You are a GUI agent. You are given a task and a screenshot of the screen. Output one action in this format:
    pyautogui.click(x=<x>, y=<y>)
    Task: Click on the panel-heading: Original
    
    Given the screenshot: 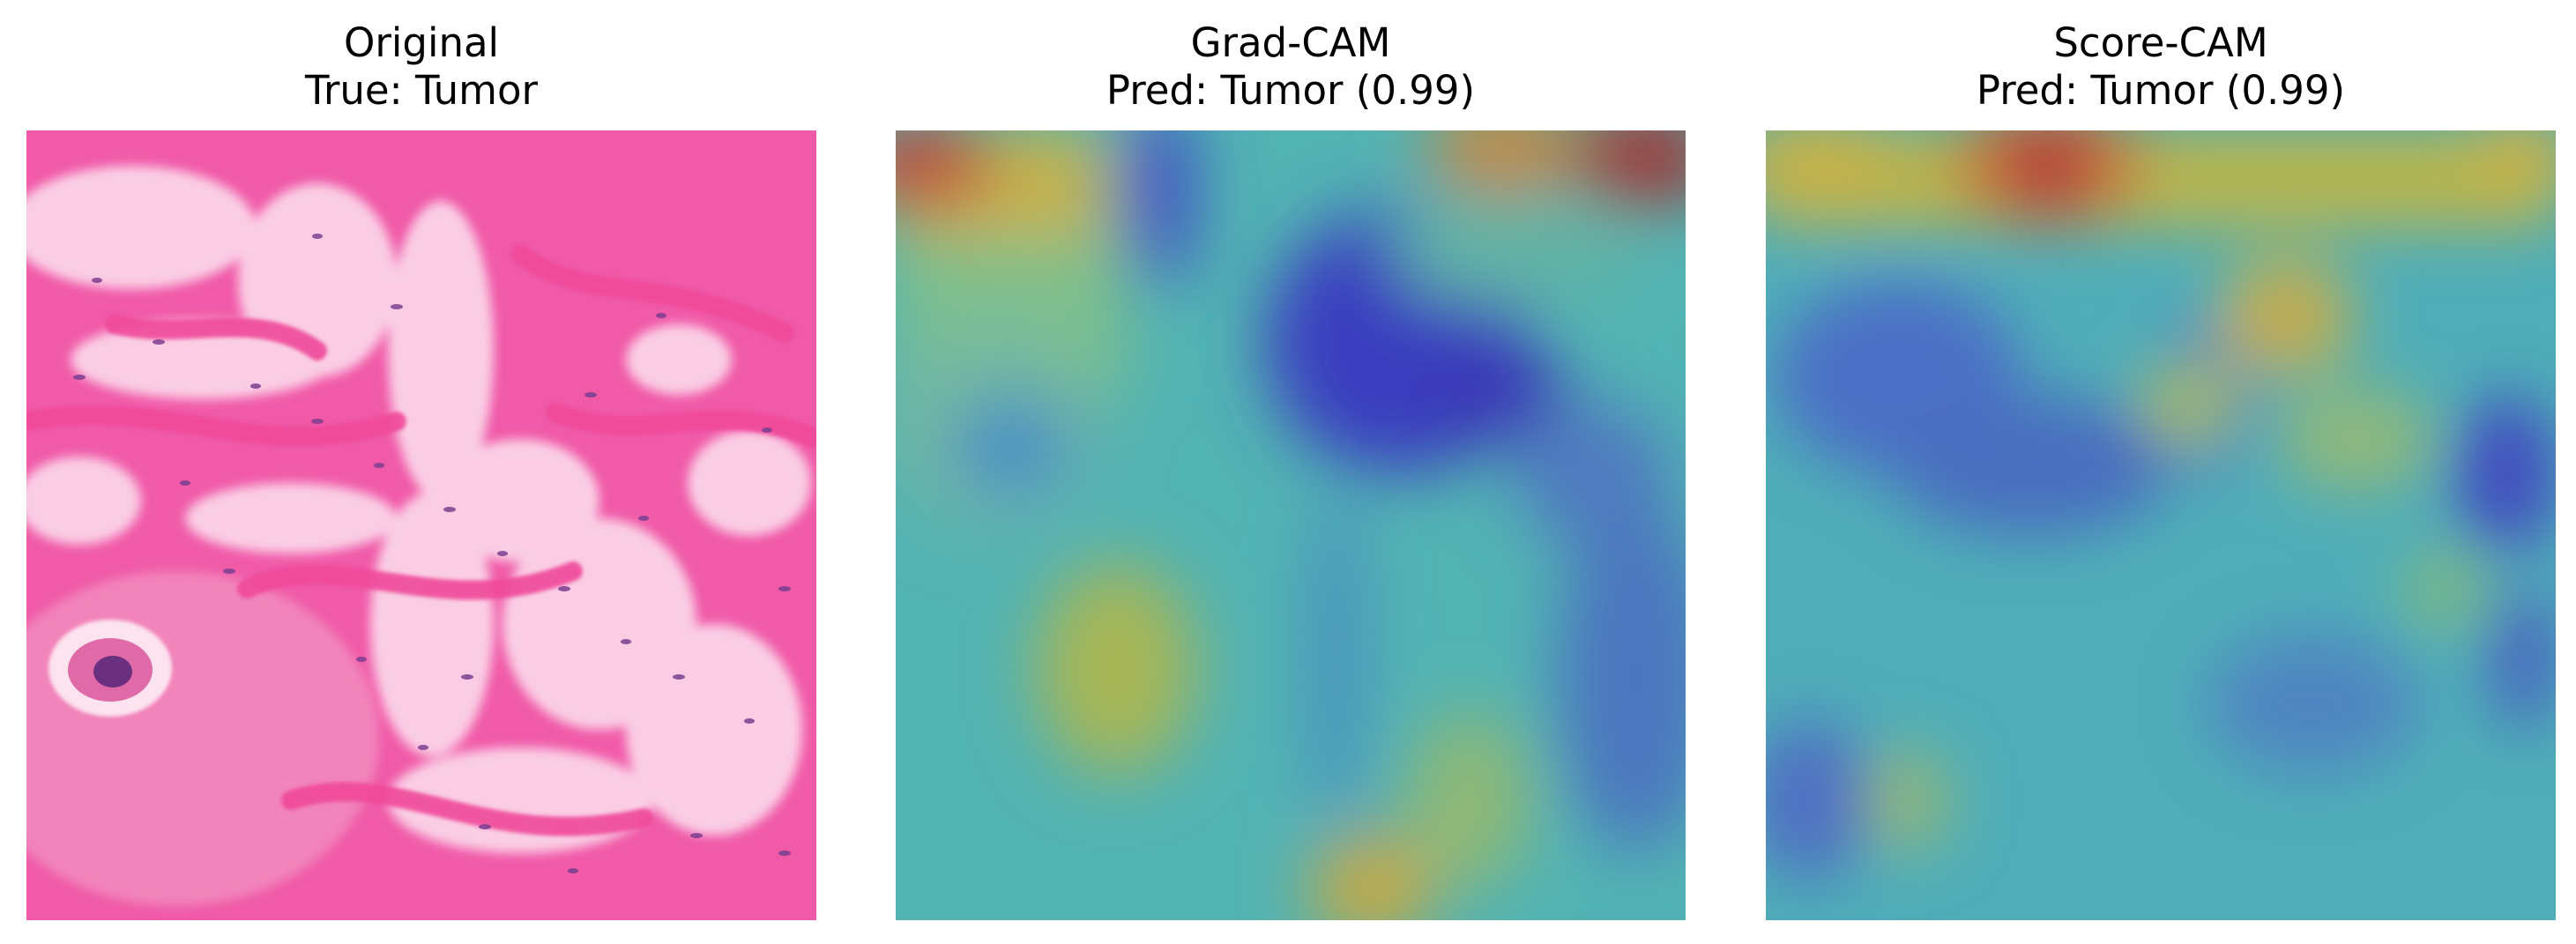 What is the action you would take?
    pyautogui.click(x=421, y=42)
    